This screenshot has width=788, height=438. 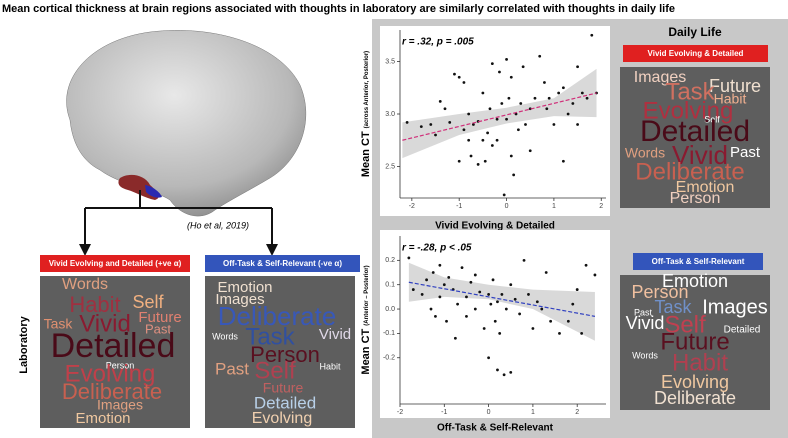 I want to click on laboratory-label: Laboratory, so click(x=24, y=344).